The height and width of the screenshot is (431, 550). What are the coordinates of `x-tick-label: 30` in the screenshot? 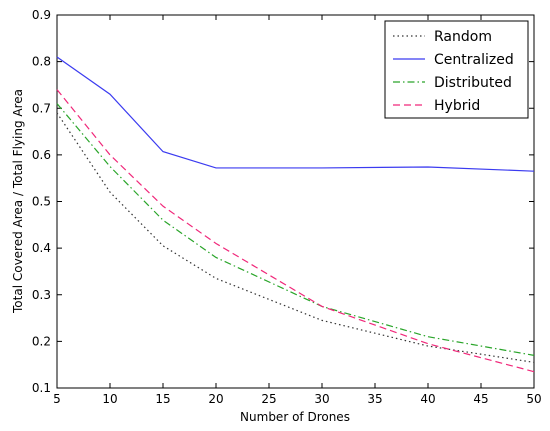 It's located at (321, 399).